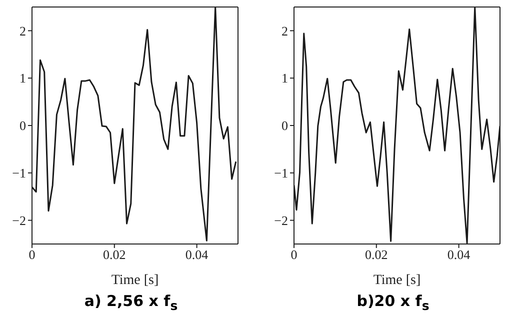  What do you see at coordinates (393, 302) in the screenshot?
I see `text: b)20 x f$_{s}$` at bounding box center [393, 302].